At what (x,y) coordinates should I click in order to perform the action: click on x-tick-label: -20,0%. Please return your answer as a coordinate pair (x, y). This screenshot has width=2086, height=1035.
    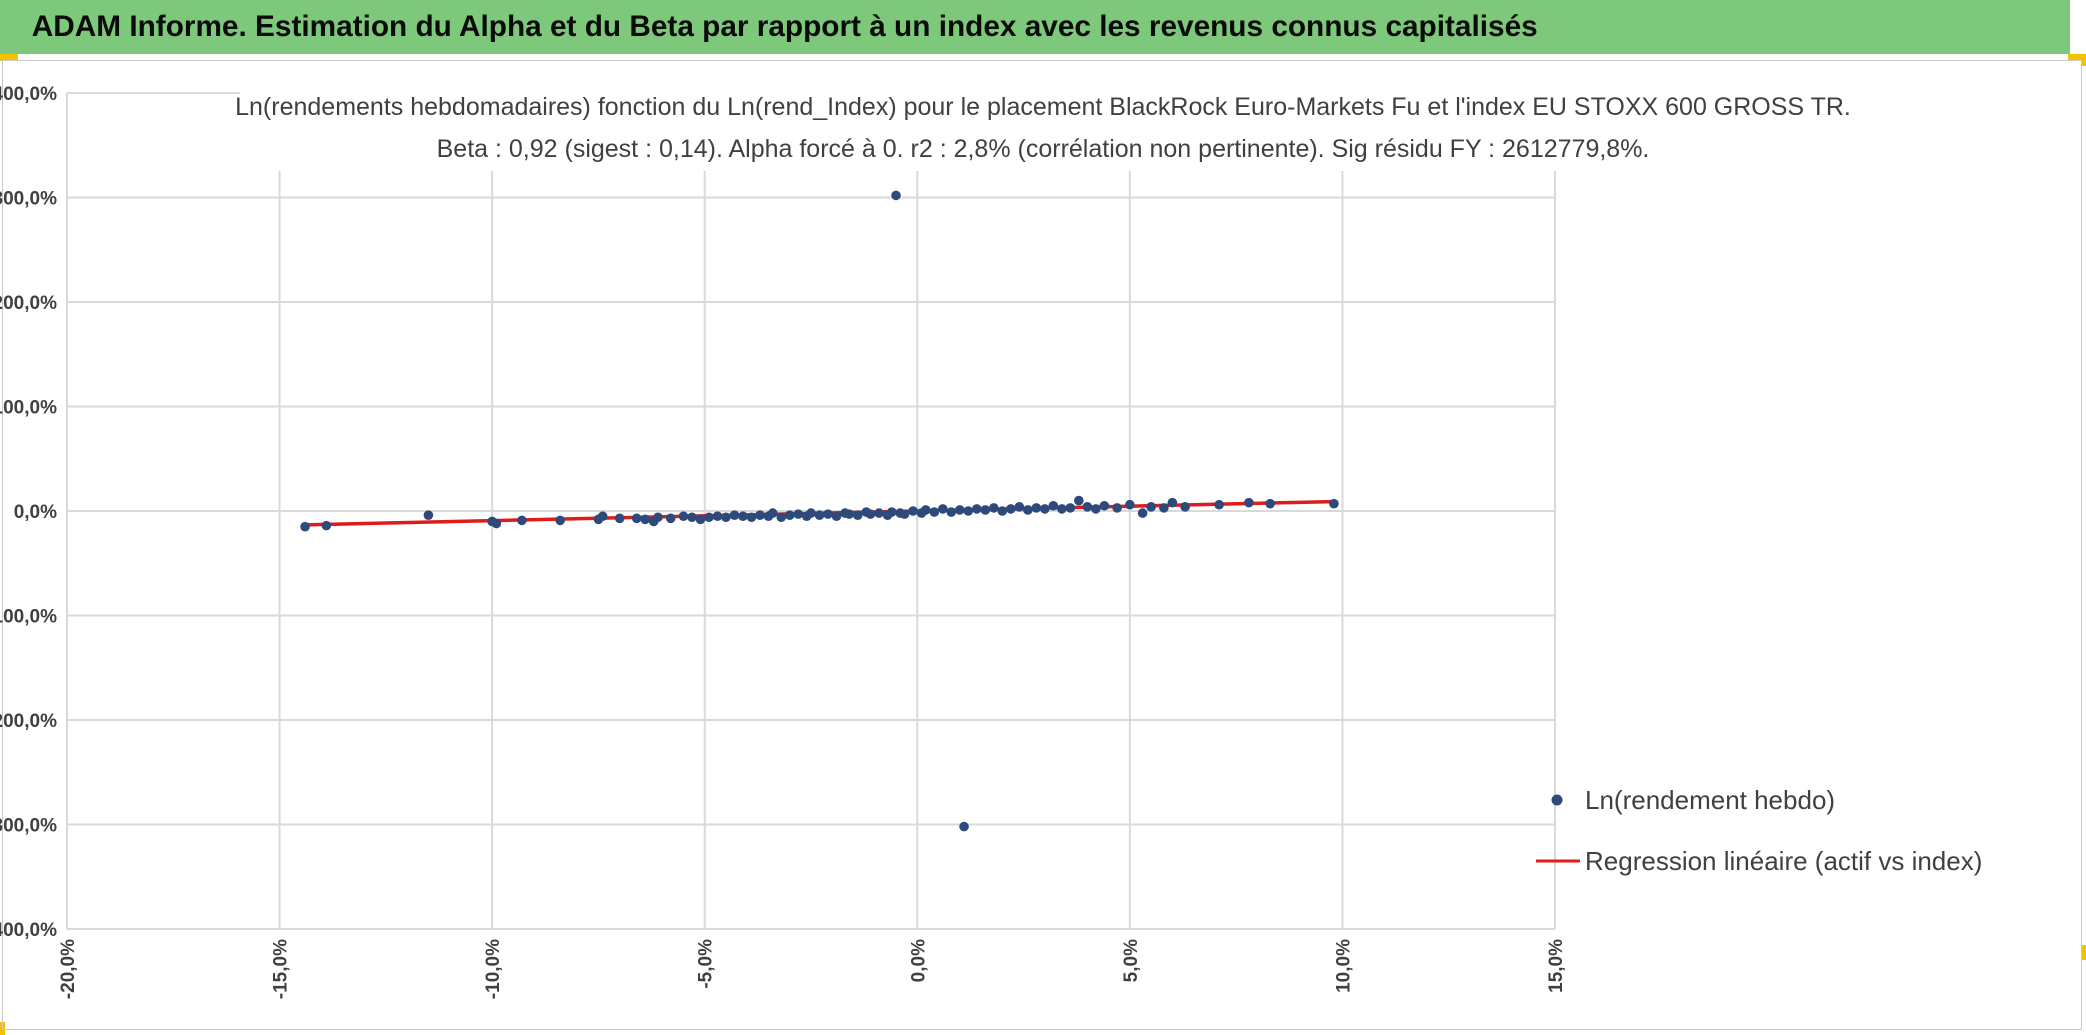
    Looking at the image, I should click on (68, 969).